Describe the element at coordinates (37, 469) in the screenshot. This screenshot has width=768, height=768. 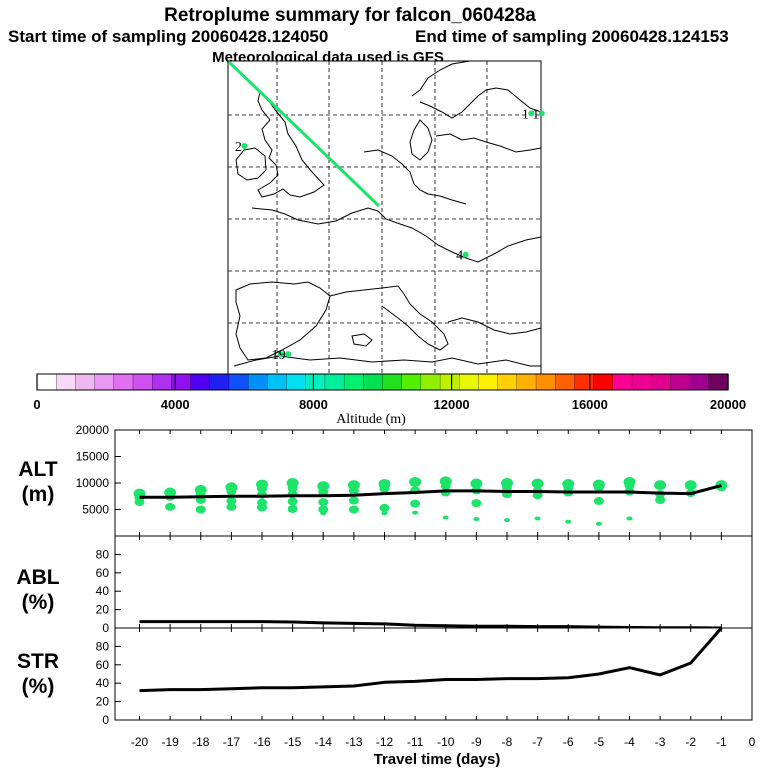
I see `alt-label: ALT` at that location.